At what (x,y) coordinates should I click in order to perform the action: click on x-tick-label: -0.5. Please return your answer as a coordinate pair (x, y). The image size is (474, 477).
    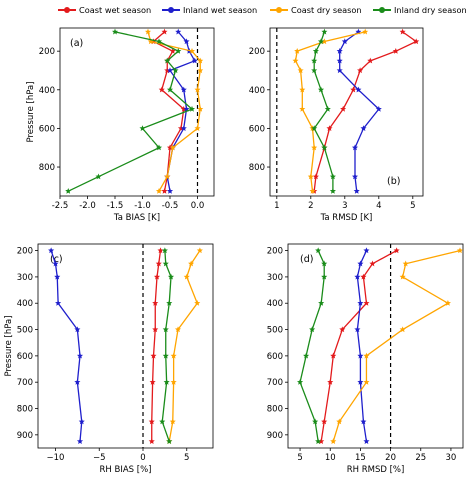
    Looking at the image, I should click on (170, 206).